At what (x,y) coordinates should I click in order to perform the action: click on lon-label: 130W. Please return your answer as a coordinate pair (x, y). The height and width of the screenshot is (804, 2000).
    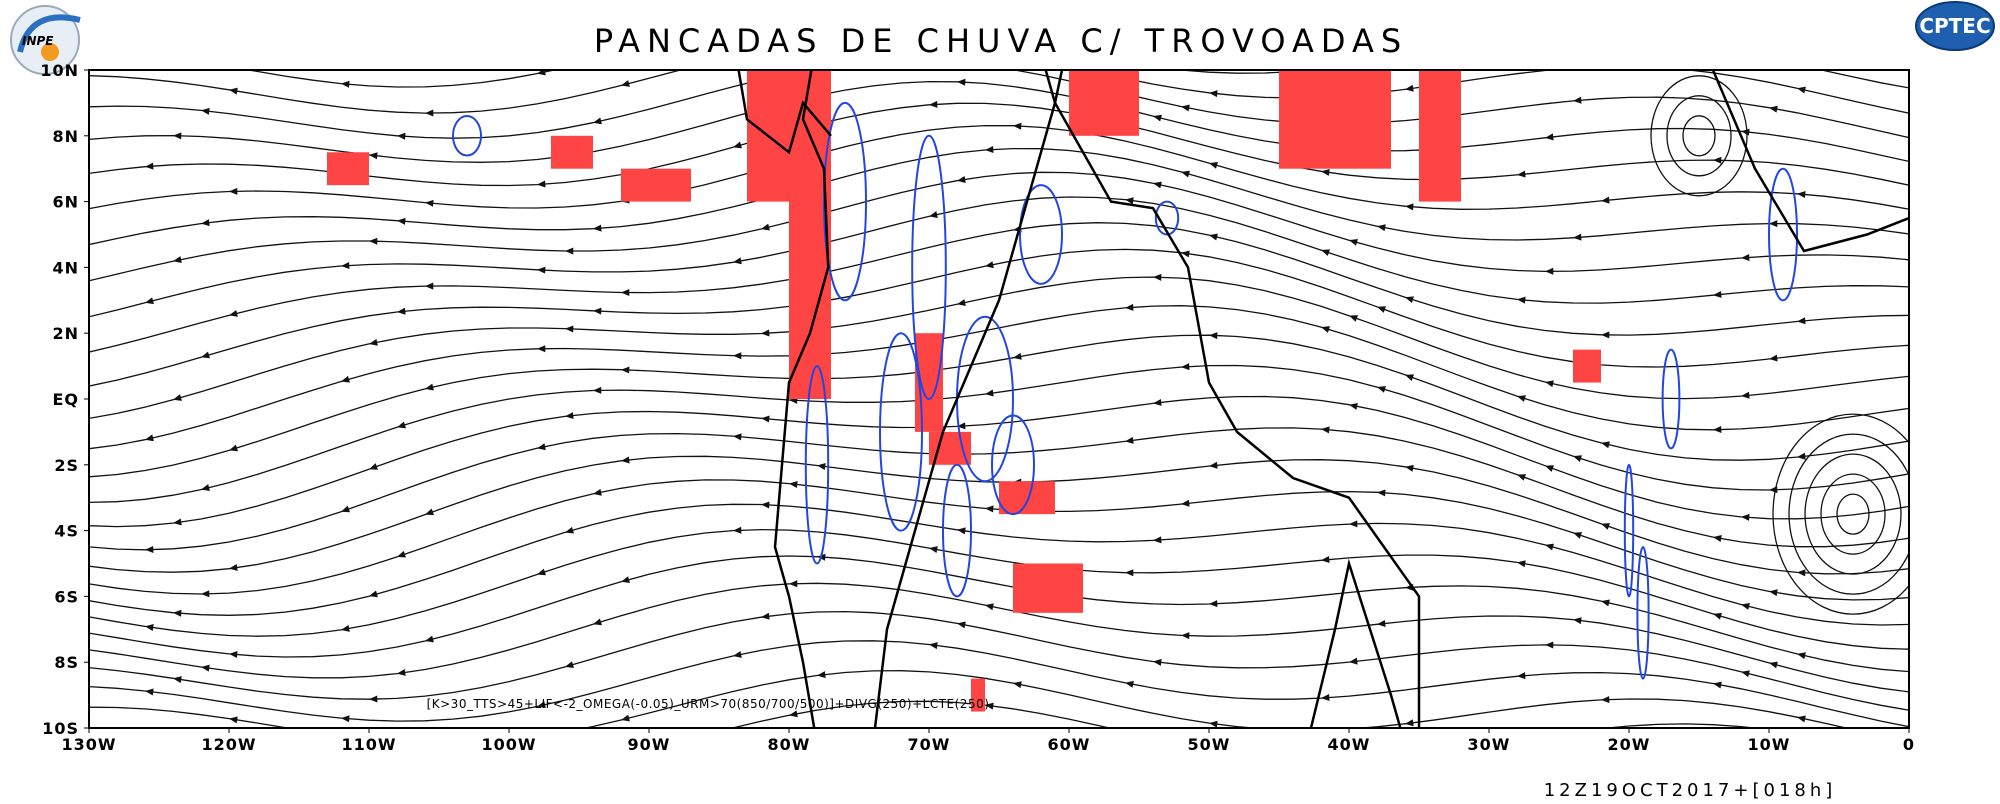
    Looking at the image, I should click on (88, 744).